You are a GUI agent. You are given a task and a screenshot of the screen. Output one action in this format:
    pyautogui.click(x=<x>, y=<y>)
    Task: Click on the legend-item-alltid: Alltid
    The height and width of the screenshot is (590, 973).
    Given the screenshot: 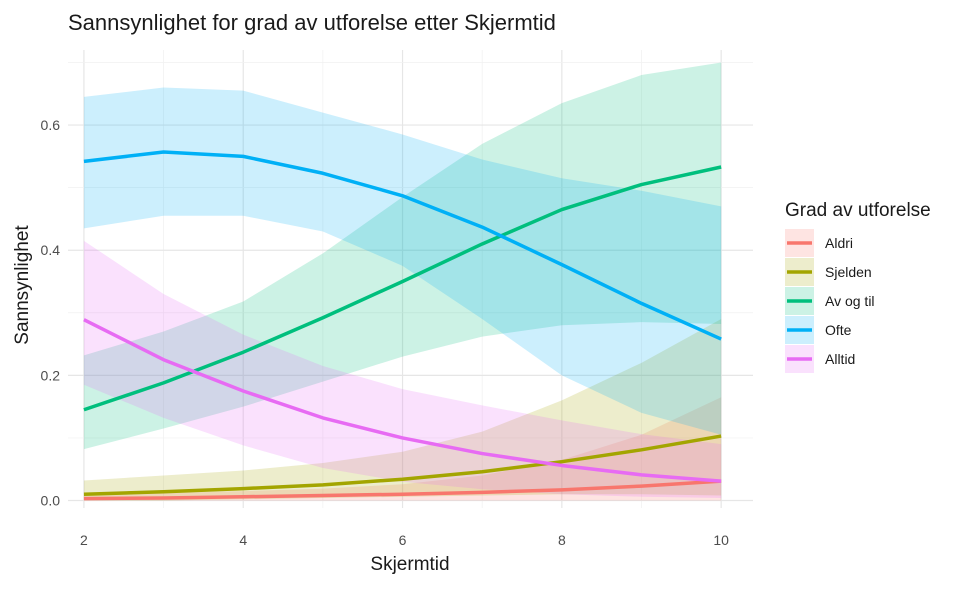 What is the action you would take?
    pyautogui.click(x=820, y=359)
    